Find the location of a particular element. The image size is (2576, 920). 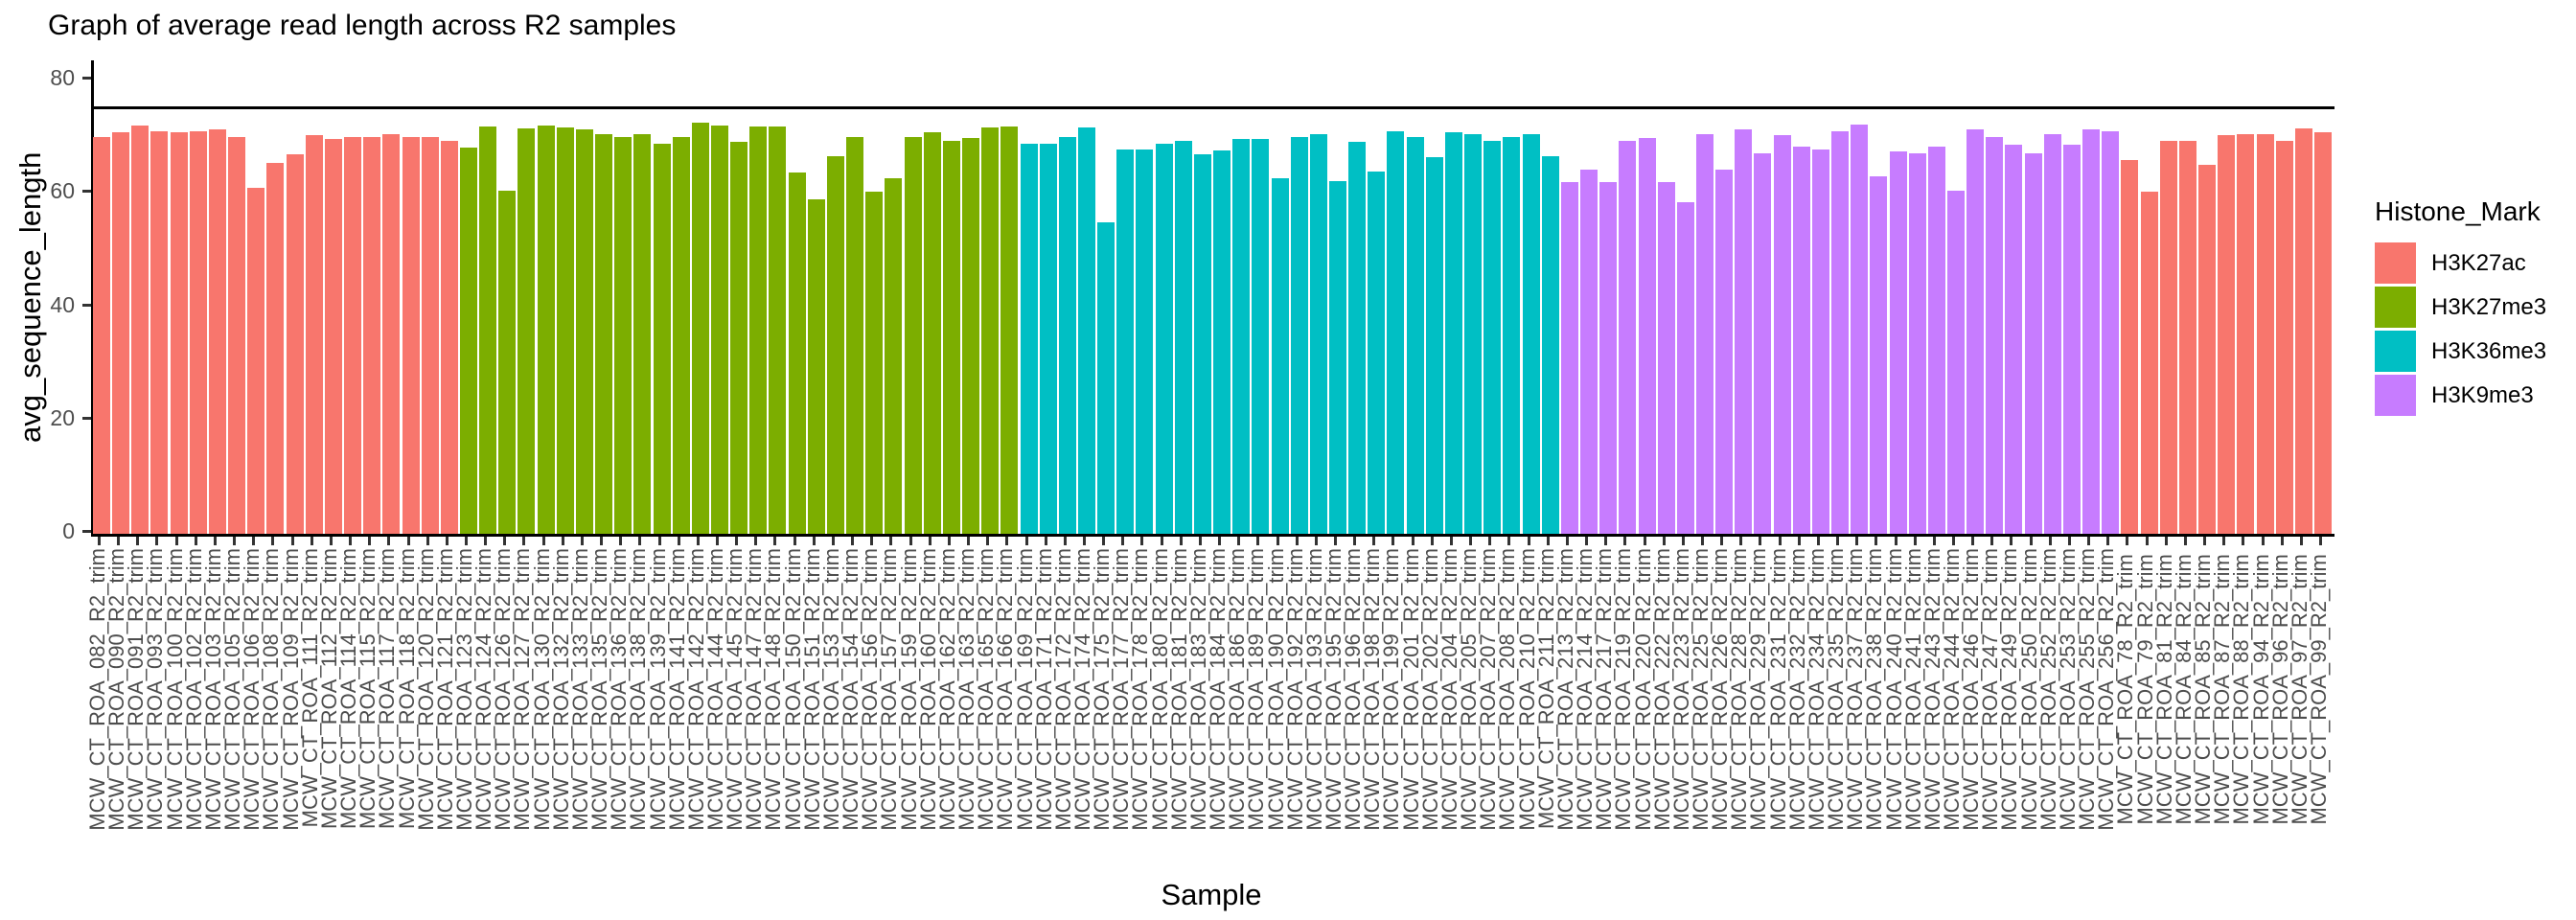

legend-swatch is located at coordinates (2395, 307).